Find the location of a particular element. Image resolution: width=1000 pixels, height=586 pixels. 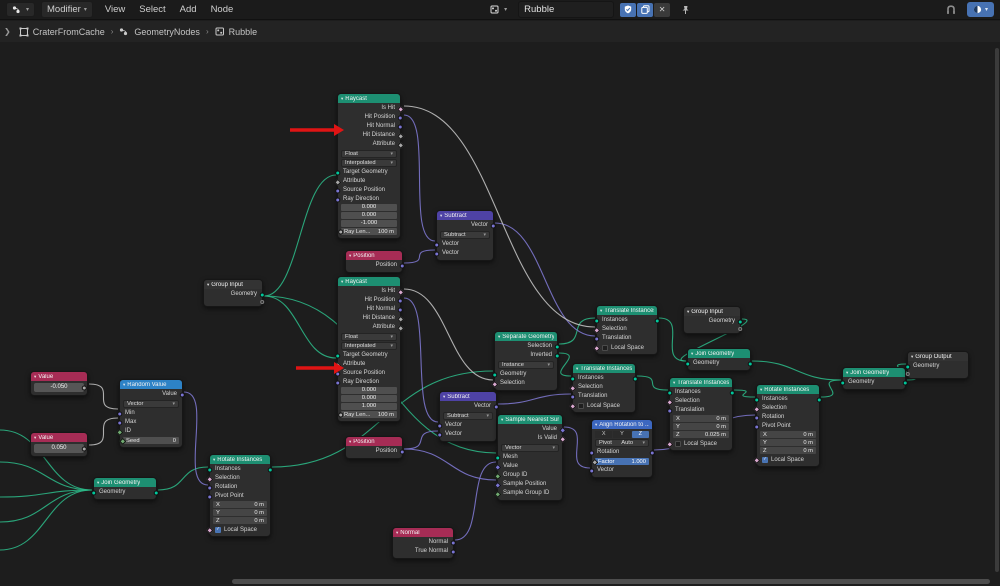

breadcrumb-item-rubble: Rubble is located at coordinates (236, 32).